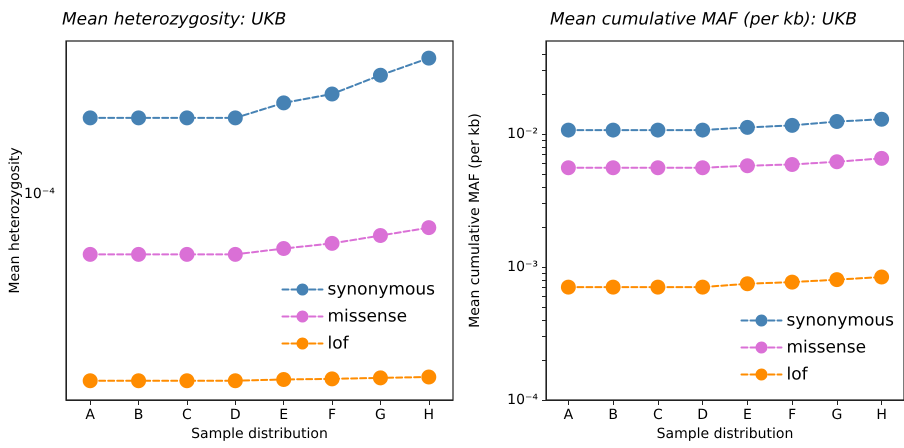 This screenshot has width=904, height=448. I want to click on y-tick-label: 10⁻³, so click(522, 266).